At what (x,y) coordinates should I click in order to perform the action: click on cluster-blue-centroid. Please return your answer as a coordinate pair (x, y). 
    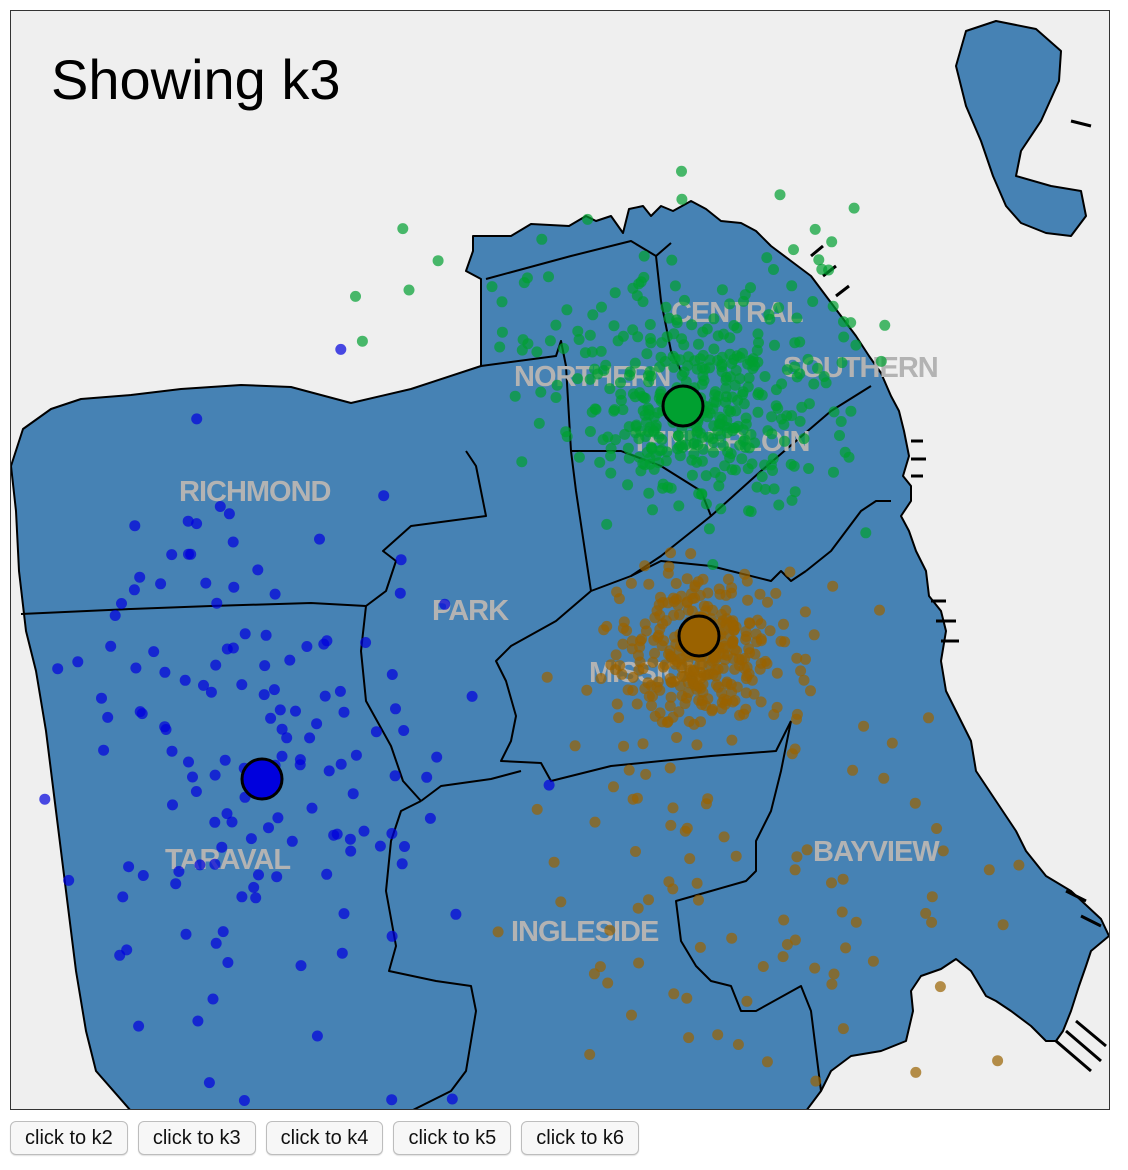
    Looking at the image, I should click on (262, 779).